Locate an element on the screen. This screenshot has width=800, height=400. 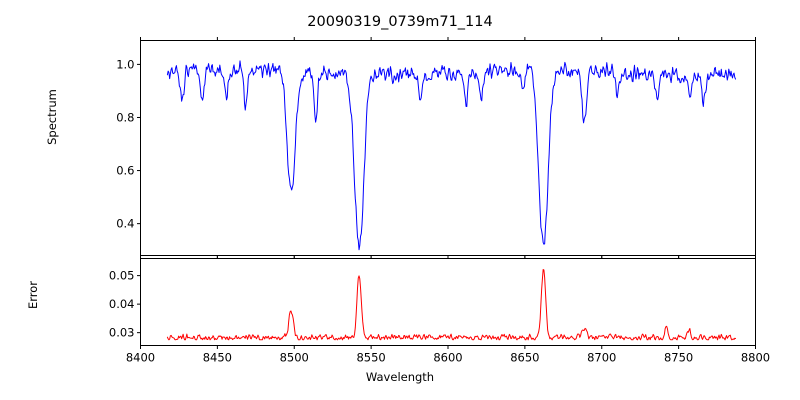
y-tick-label: 0.05 is located at coordinates (122, 276).